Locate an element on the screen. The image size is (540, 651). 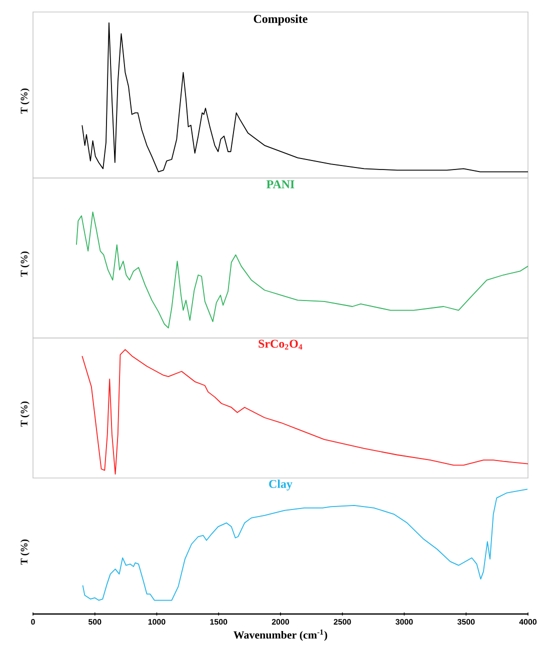
x-axis-title: Wavenumber (cm$^{-1}$) is located at coordinates (280, 635).